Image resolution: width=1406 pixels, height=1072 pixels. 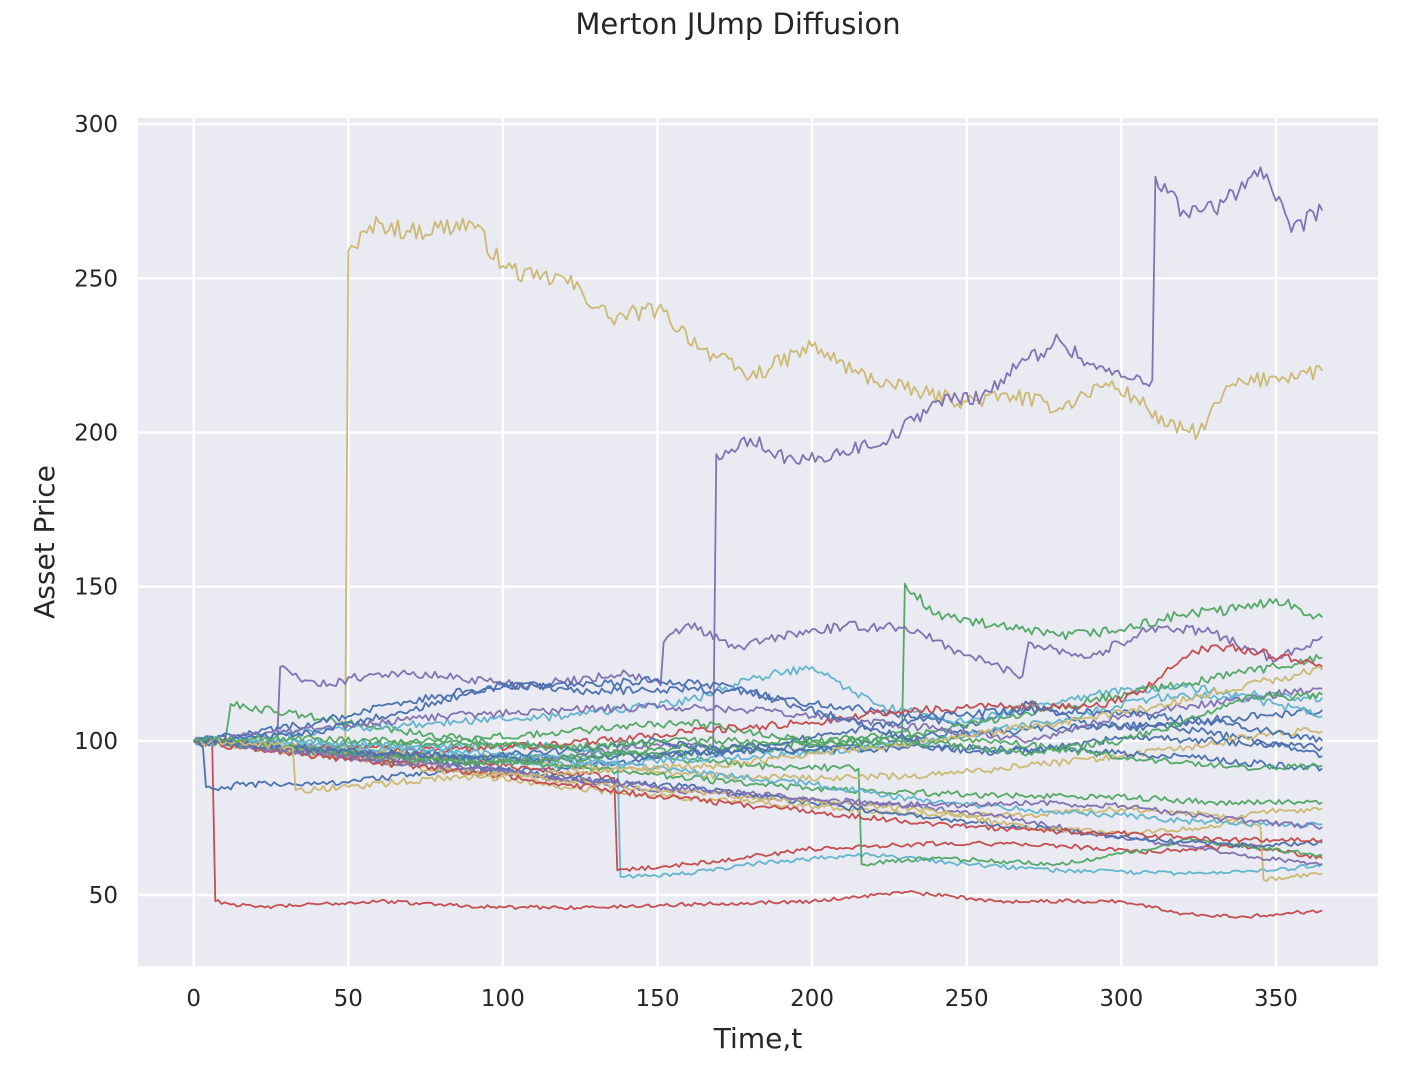 I want to click on y-tick-label: 250, so click(x=96, y=279).